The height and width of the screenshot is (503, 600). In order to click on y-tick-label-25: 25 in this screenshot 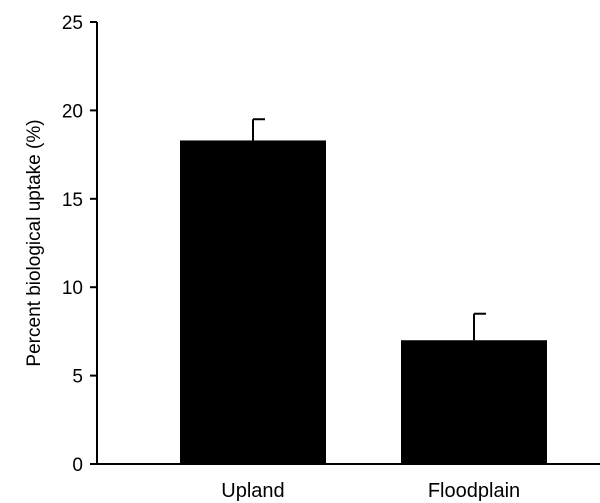, I will do `click(72, 23)`.